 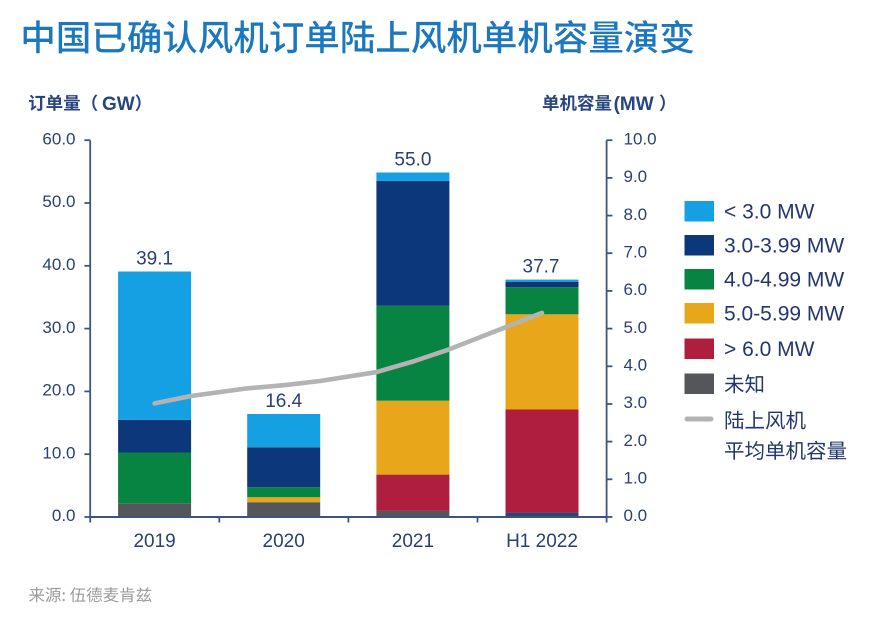 What do you see at coordinates (636, 327) in the screenshot?
I see `svg-text: 5.0` at bounding box center [636, 327].